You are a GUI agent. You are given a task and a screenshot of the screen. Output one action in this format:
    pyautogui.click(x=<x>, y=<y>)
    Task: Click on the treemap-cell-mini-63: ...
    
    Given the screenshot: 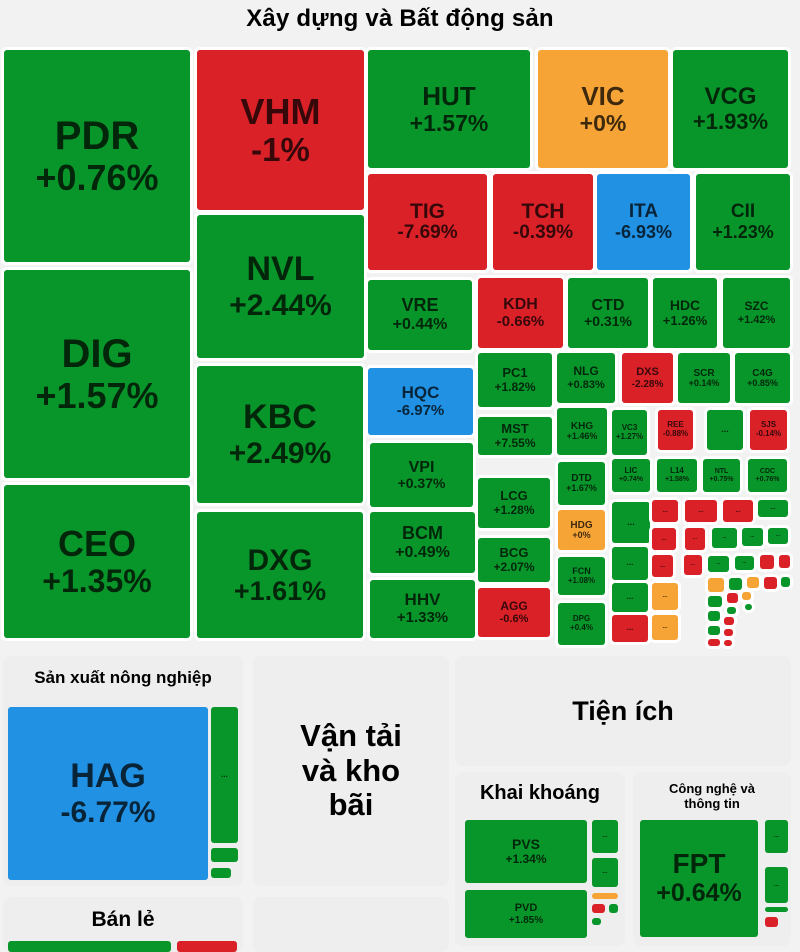 What is the action you would take?
    pyautogui.click(x=744, y=563)
    